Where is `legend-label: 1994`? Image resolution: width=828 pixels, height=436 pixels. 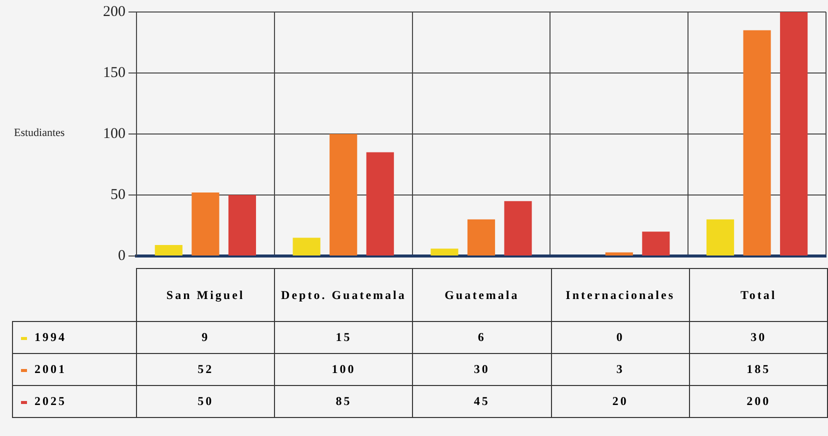 legend-label: 1994 is located at coordinates (74, 338).